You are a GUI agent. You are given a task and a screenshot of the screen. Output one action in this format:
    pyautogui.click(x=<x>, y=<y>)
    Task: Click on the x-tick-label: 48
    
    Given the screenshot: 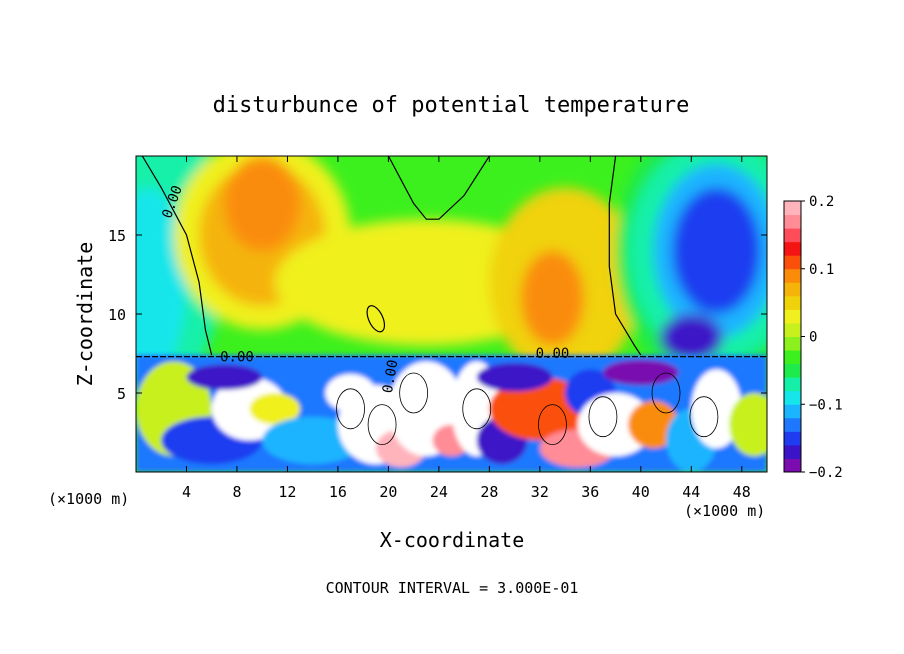 What is the action you would take?
    pyautogui.click(x=742, y=492)
    